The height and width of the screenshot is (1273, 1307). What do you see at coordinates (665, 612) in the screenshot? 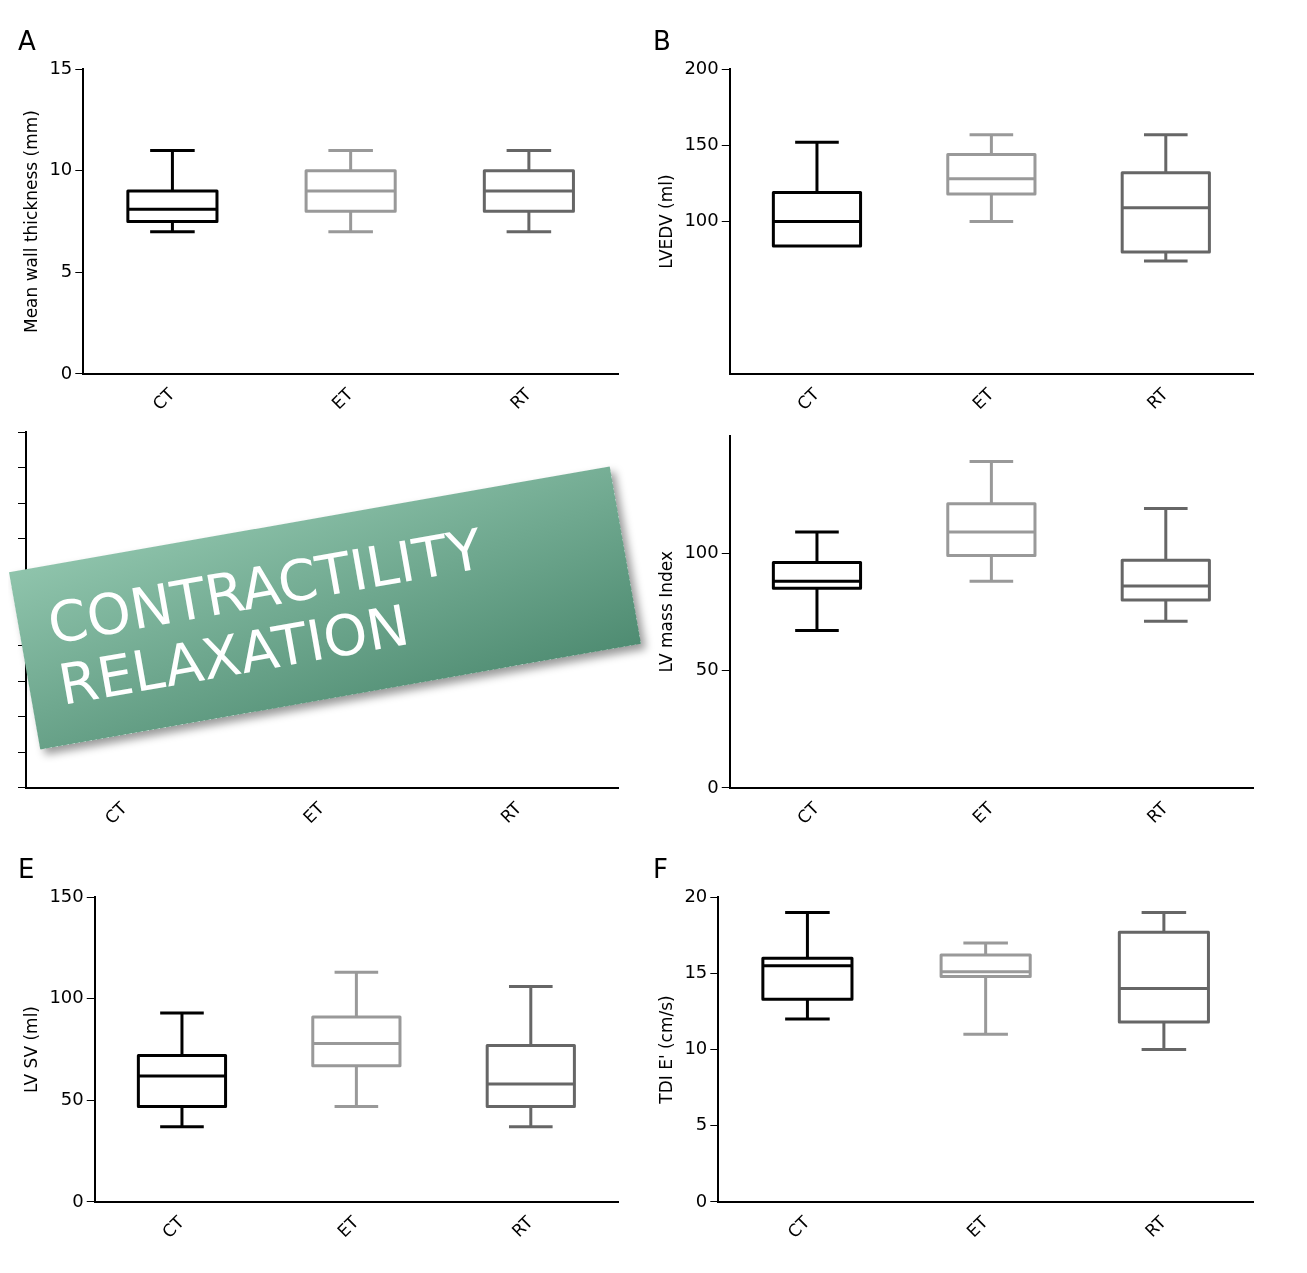
I see `y-axis-title: LV mass Index` at bounding box center [665, 612].